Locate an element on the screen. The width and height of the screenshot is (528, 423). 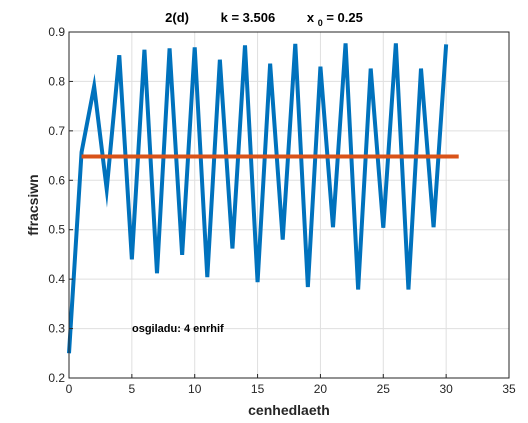
title-prefix: 2(d) is located at coordinates (177, 17).